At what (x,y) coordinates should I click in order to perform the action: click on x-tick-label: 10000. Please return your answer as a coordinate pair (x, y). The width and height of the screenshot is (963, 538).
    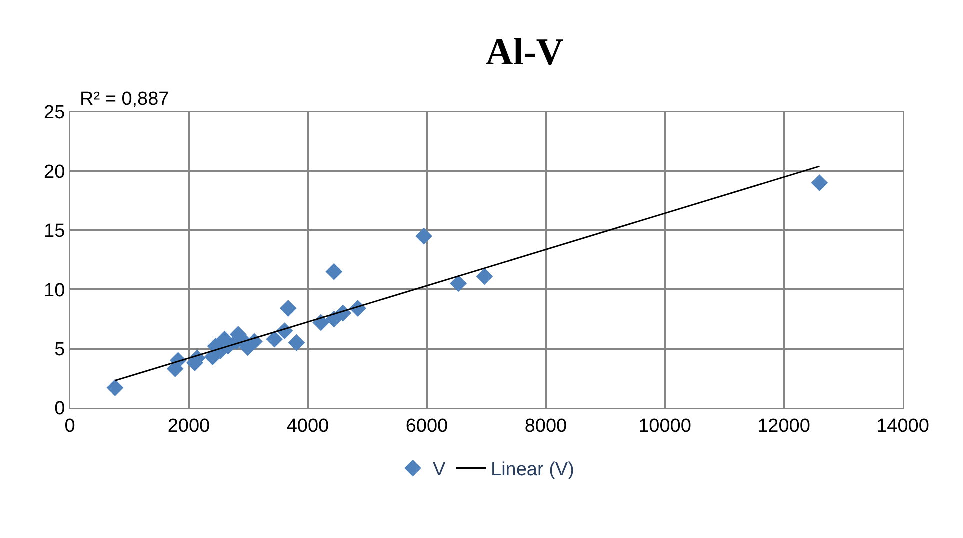
    Looking at the image, I should click on (665, 426).